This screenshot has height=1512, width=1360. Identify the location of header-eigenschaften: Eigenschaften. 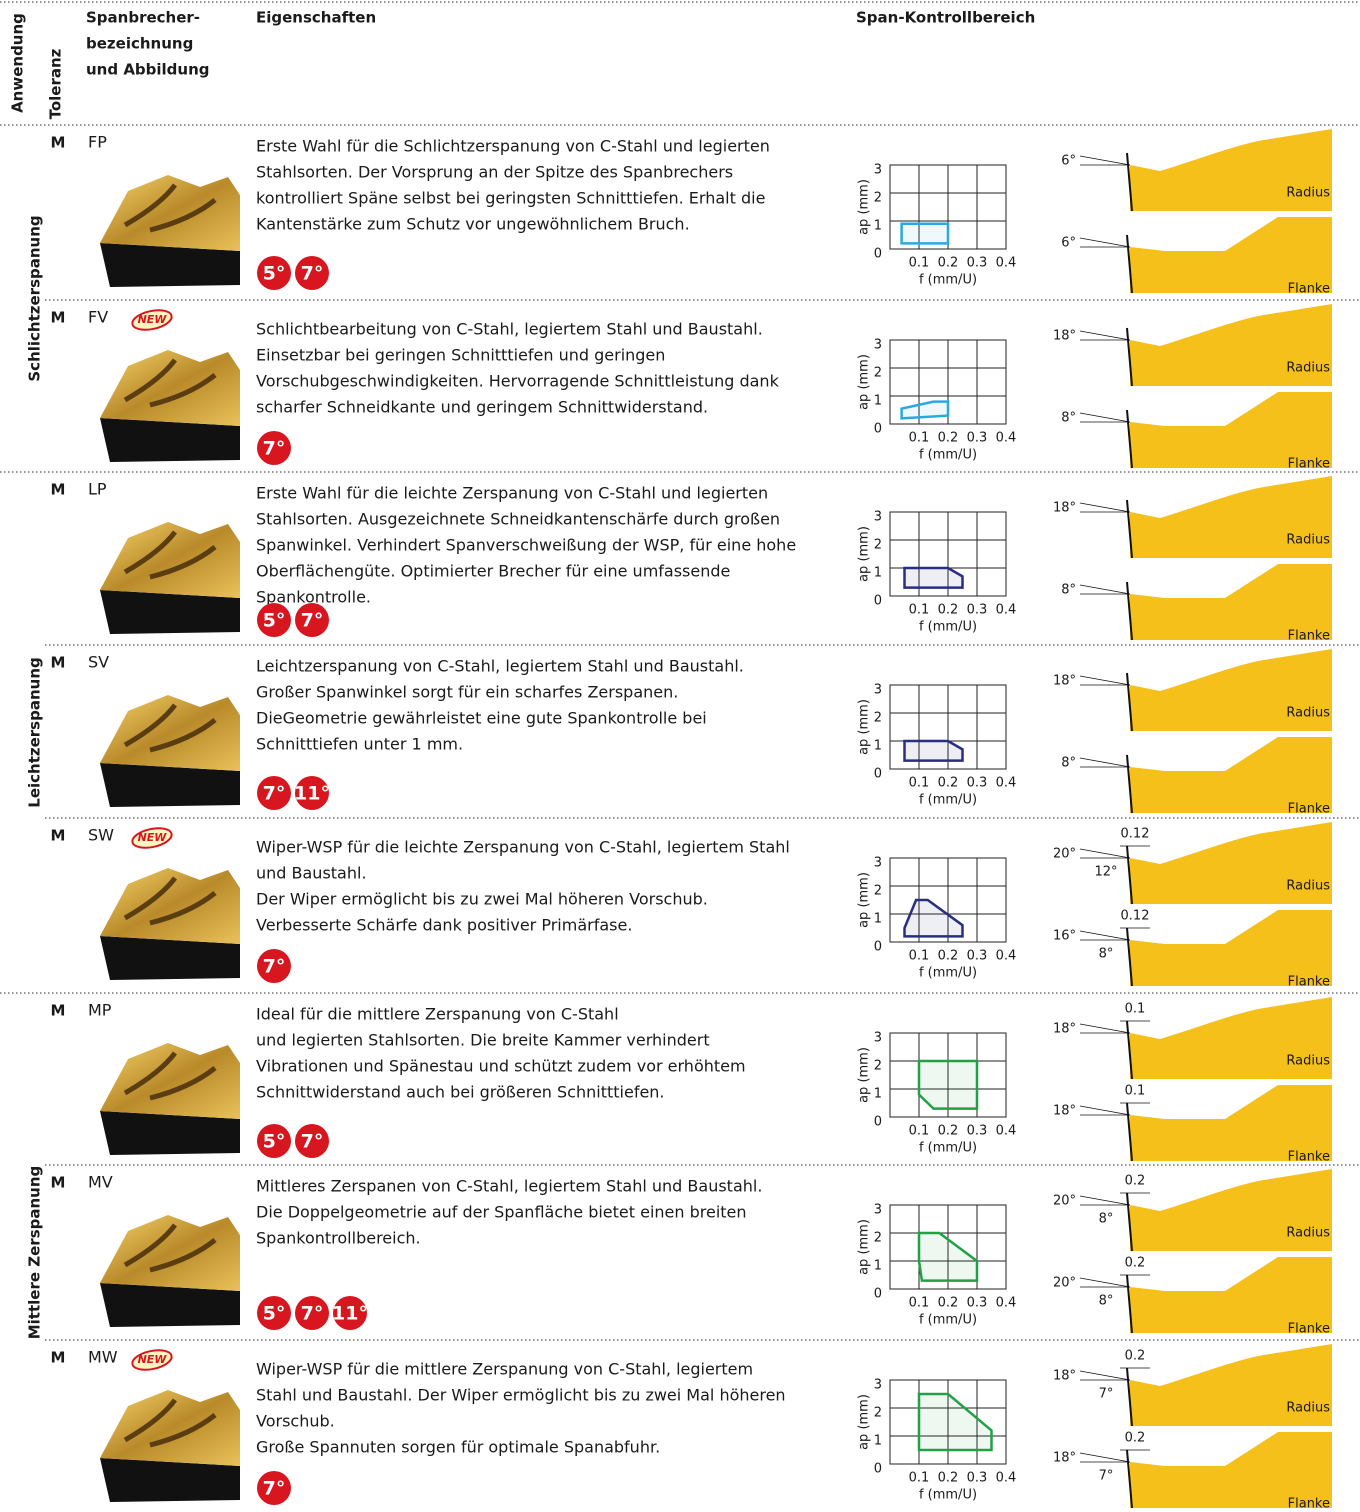
(316, 18).